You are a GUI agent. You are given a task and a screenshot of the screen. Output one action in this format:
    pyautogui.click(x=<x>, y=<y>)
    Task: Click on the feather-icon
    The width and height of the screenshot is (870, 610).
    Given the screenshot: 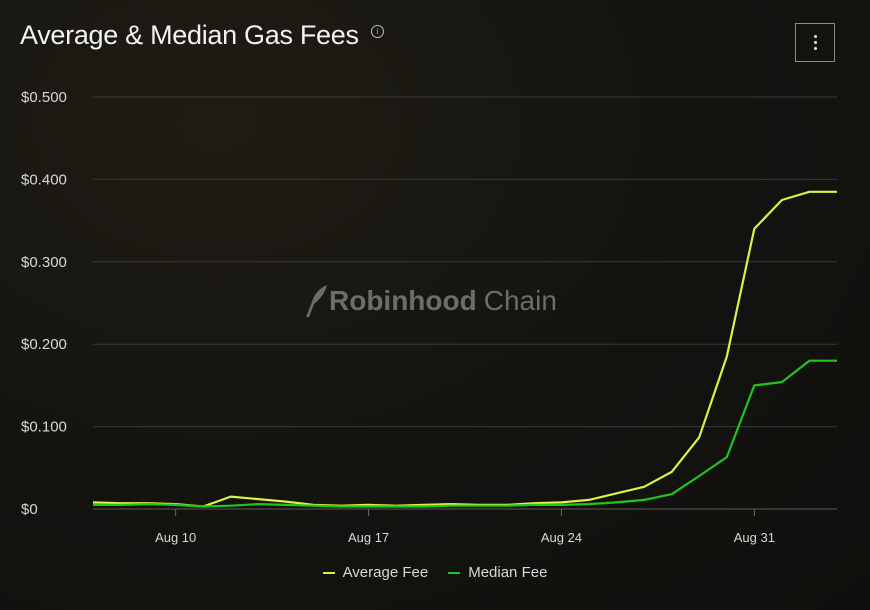 What is the action you would take?
    pyautogui.click(x=316, y=301)
    